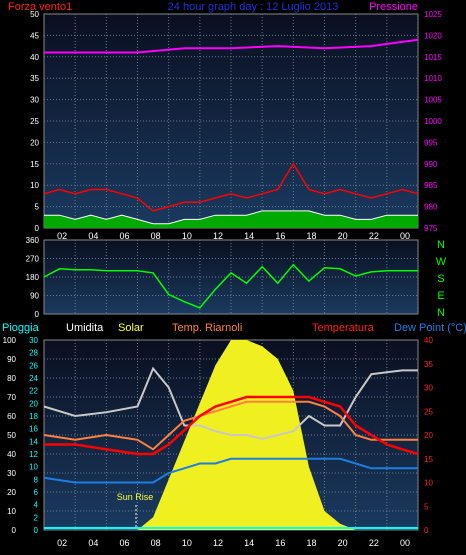 The image size is (466, 555). I want to click on compass-label: S, so click(440, 279).